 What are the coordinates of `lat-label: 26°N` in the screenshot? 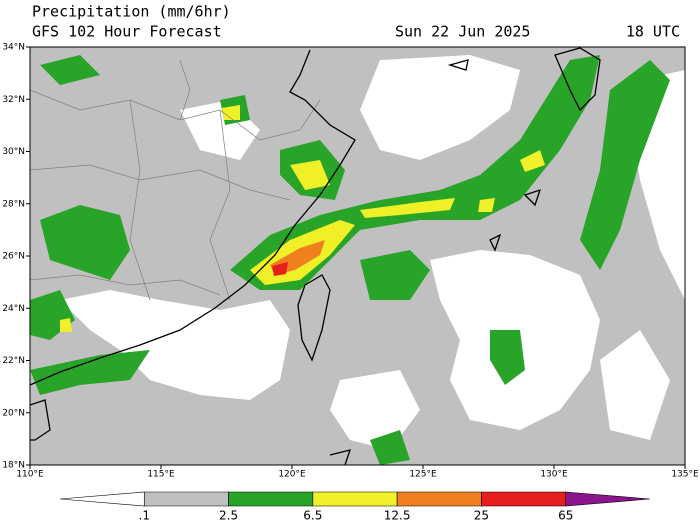 It's located at (13, 257).